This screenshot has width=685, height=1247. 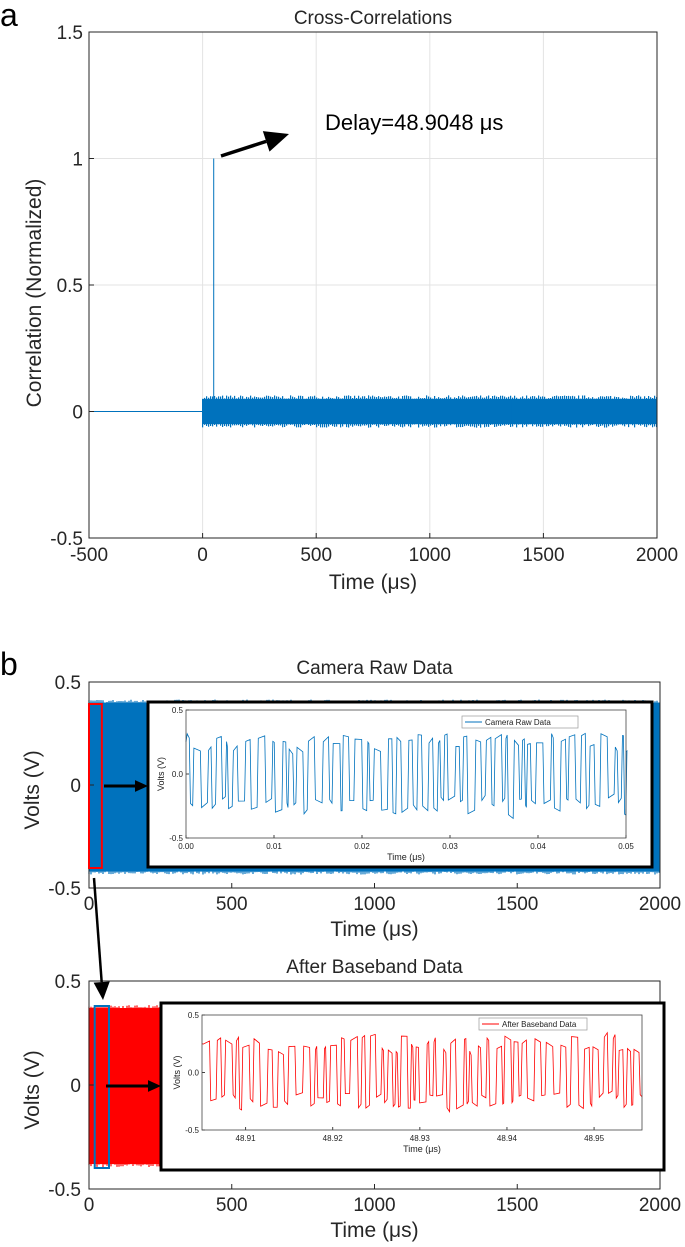 What do you see at coordinates (34, 293) in the screenshot?
I see `y-axis-label: Correlation (Normalized)` at bounding box center [34, 293].